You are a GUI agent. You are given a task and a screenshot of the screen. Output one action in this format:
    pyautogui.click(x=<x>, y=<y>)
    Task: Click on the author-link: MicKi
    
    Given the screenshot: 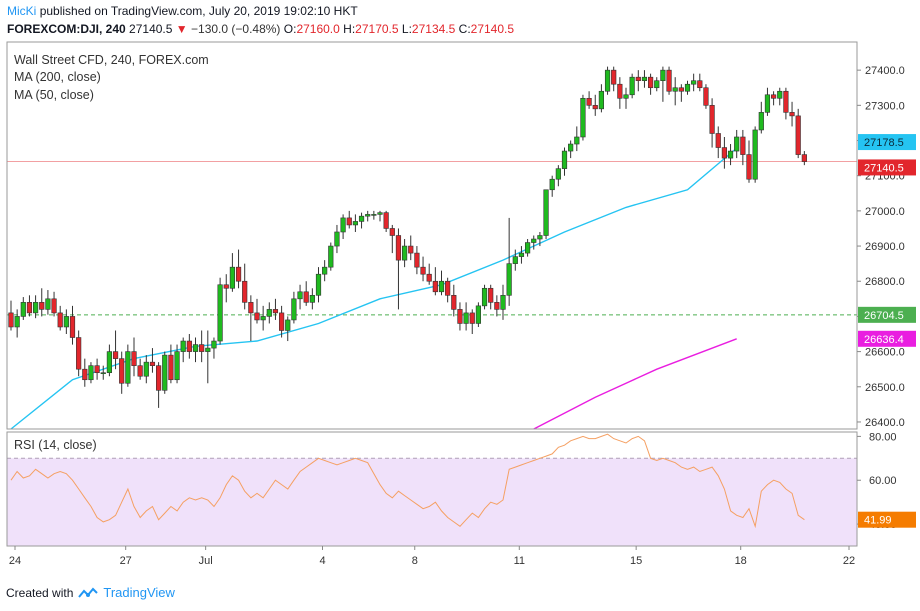 What is the action you would take?
    pyautogui.click(x=22, y=11)
    